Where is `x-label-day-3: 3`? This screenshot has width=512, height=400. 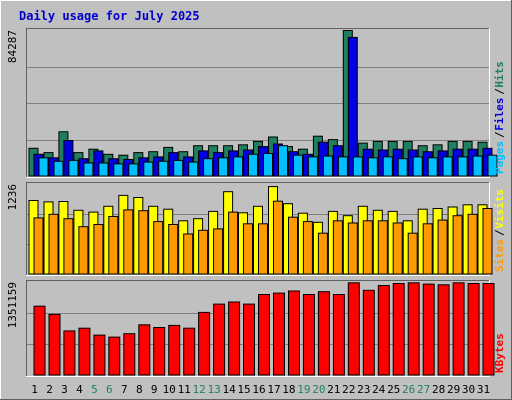 x-label-day-3: 3 is located at coordinates (64, 389).